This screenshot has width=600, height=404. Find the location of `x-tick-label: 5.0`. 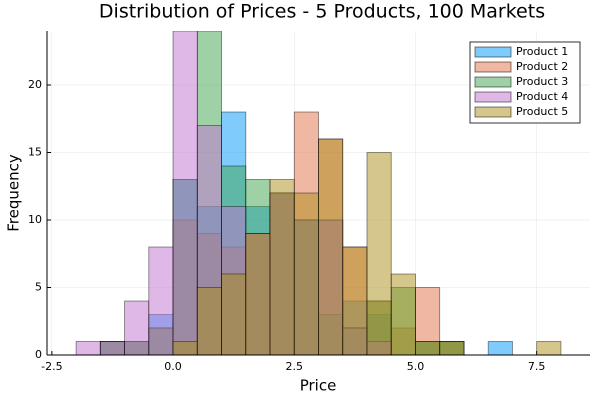

x-tick-label: 5.0 is located at coordinates (416, 366).